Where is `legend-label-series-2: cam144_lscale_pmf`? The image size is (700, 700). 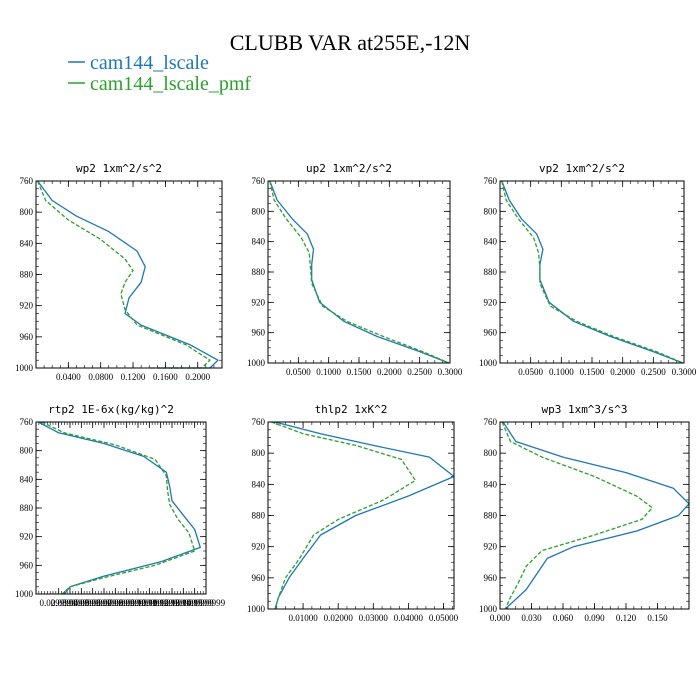 legend-label-series-2: cam144_lscale_pmf is located at coordinates (170, 84).